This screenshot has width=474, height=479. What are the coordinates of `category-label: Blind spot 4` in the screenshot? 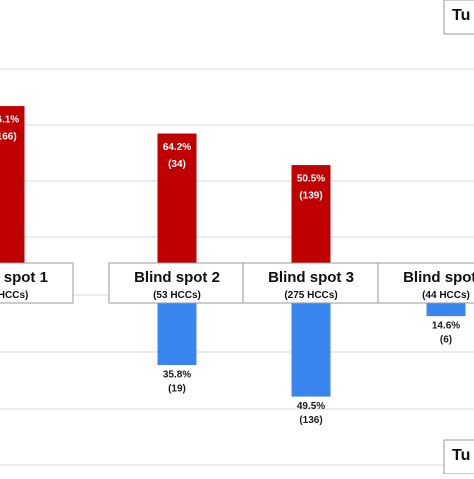 It's located at (438, 277).